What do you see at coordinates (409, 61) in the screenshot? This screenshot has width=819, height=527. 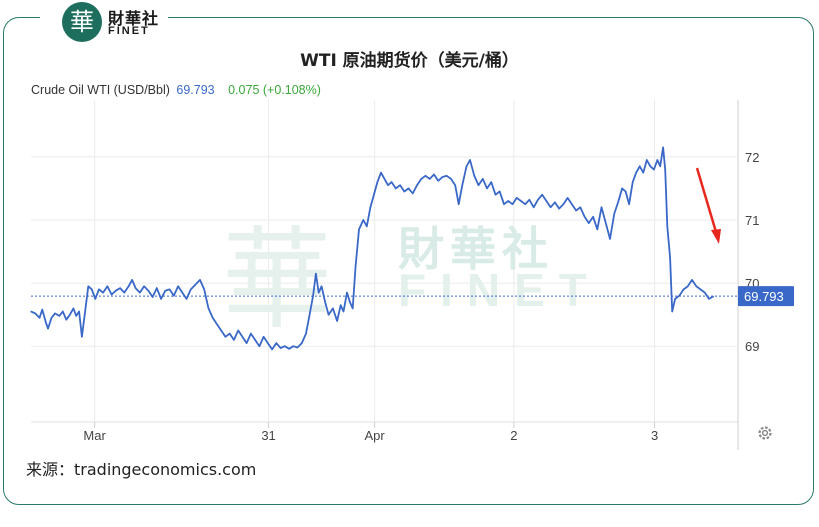 I see `chart-title: WTI 原油期货价（美元/桶）` at bounding box center [409, 61].